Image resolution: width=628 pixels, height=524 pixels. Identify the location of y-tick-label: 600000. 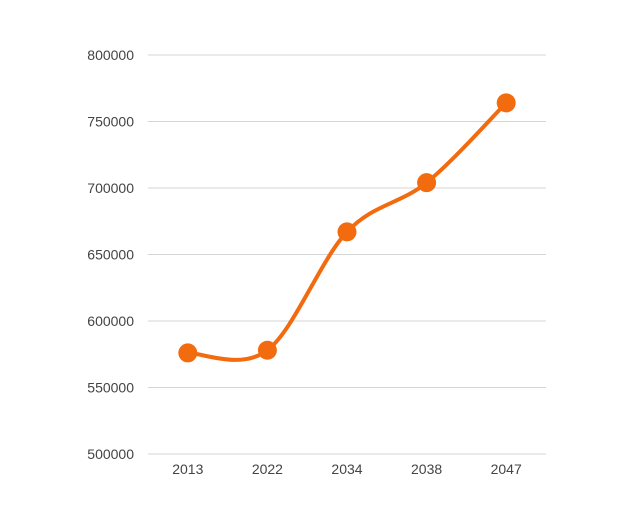
(110, 321).